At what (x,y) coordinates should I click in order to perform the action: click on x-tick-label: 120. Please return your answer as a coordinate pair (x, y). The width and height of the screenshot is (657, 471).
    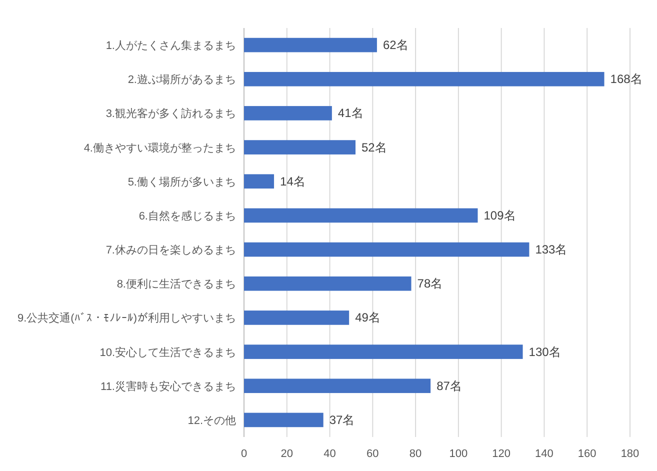
    Looking at the image, I should click on (501, 454).